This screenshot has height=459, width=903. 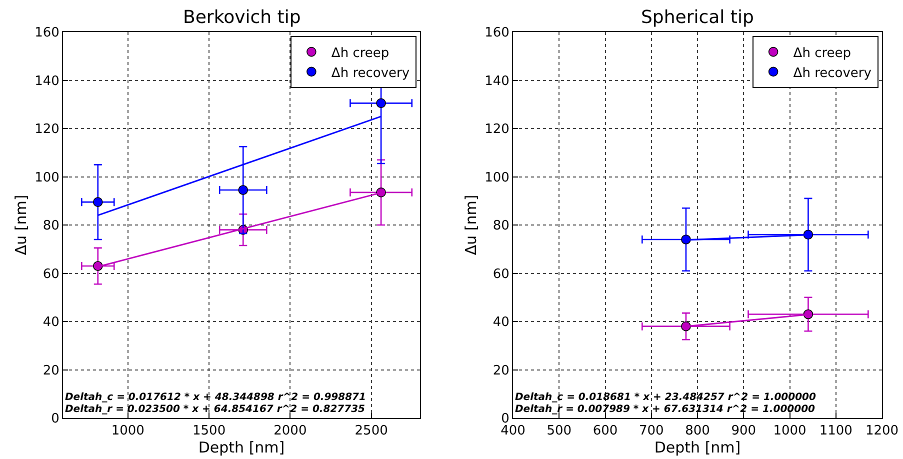 I want to click on x-tick-label: 600, so click(x=605, y=431).